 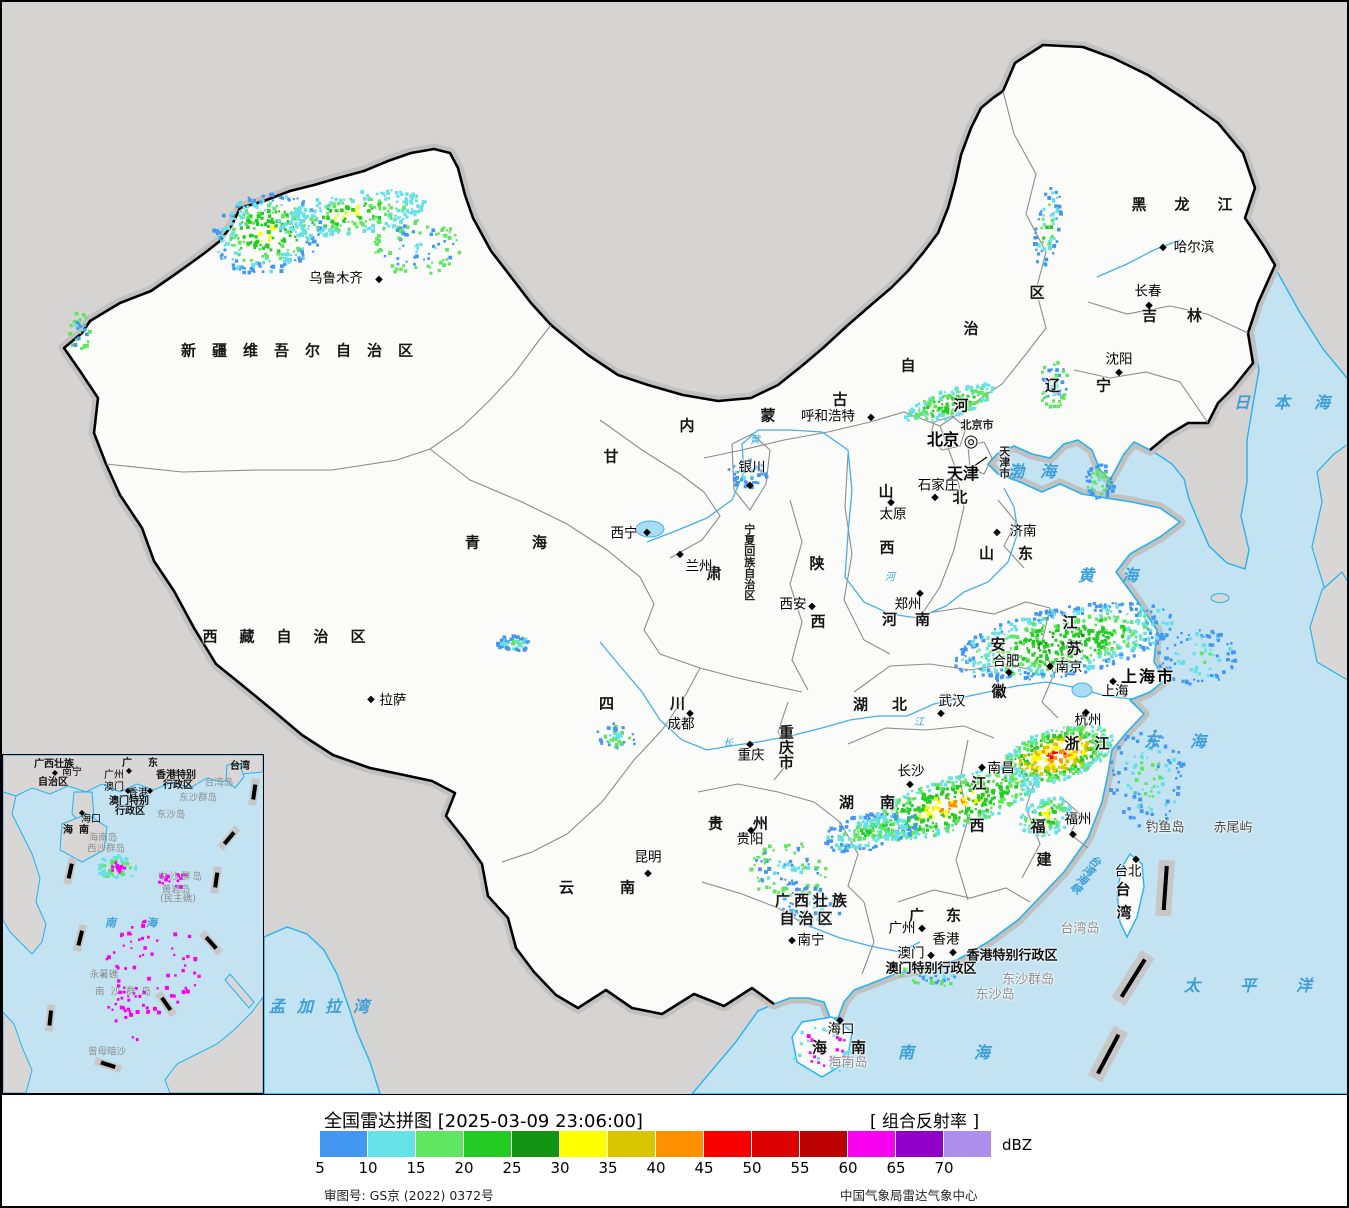 What do you see at coordinates (667, 1169) in the screenshot?
I see `dbz-tick-row: 5 10 15 20 25 30 35 40 45 50 55 60 65 70` at bounding box center [667, 1169].